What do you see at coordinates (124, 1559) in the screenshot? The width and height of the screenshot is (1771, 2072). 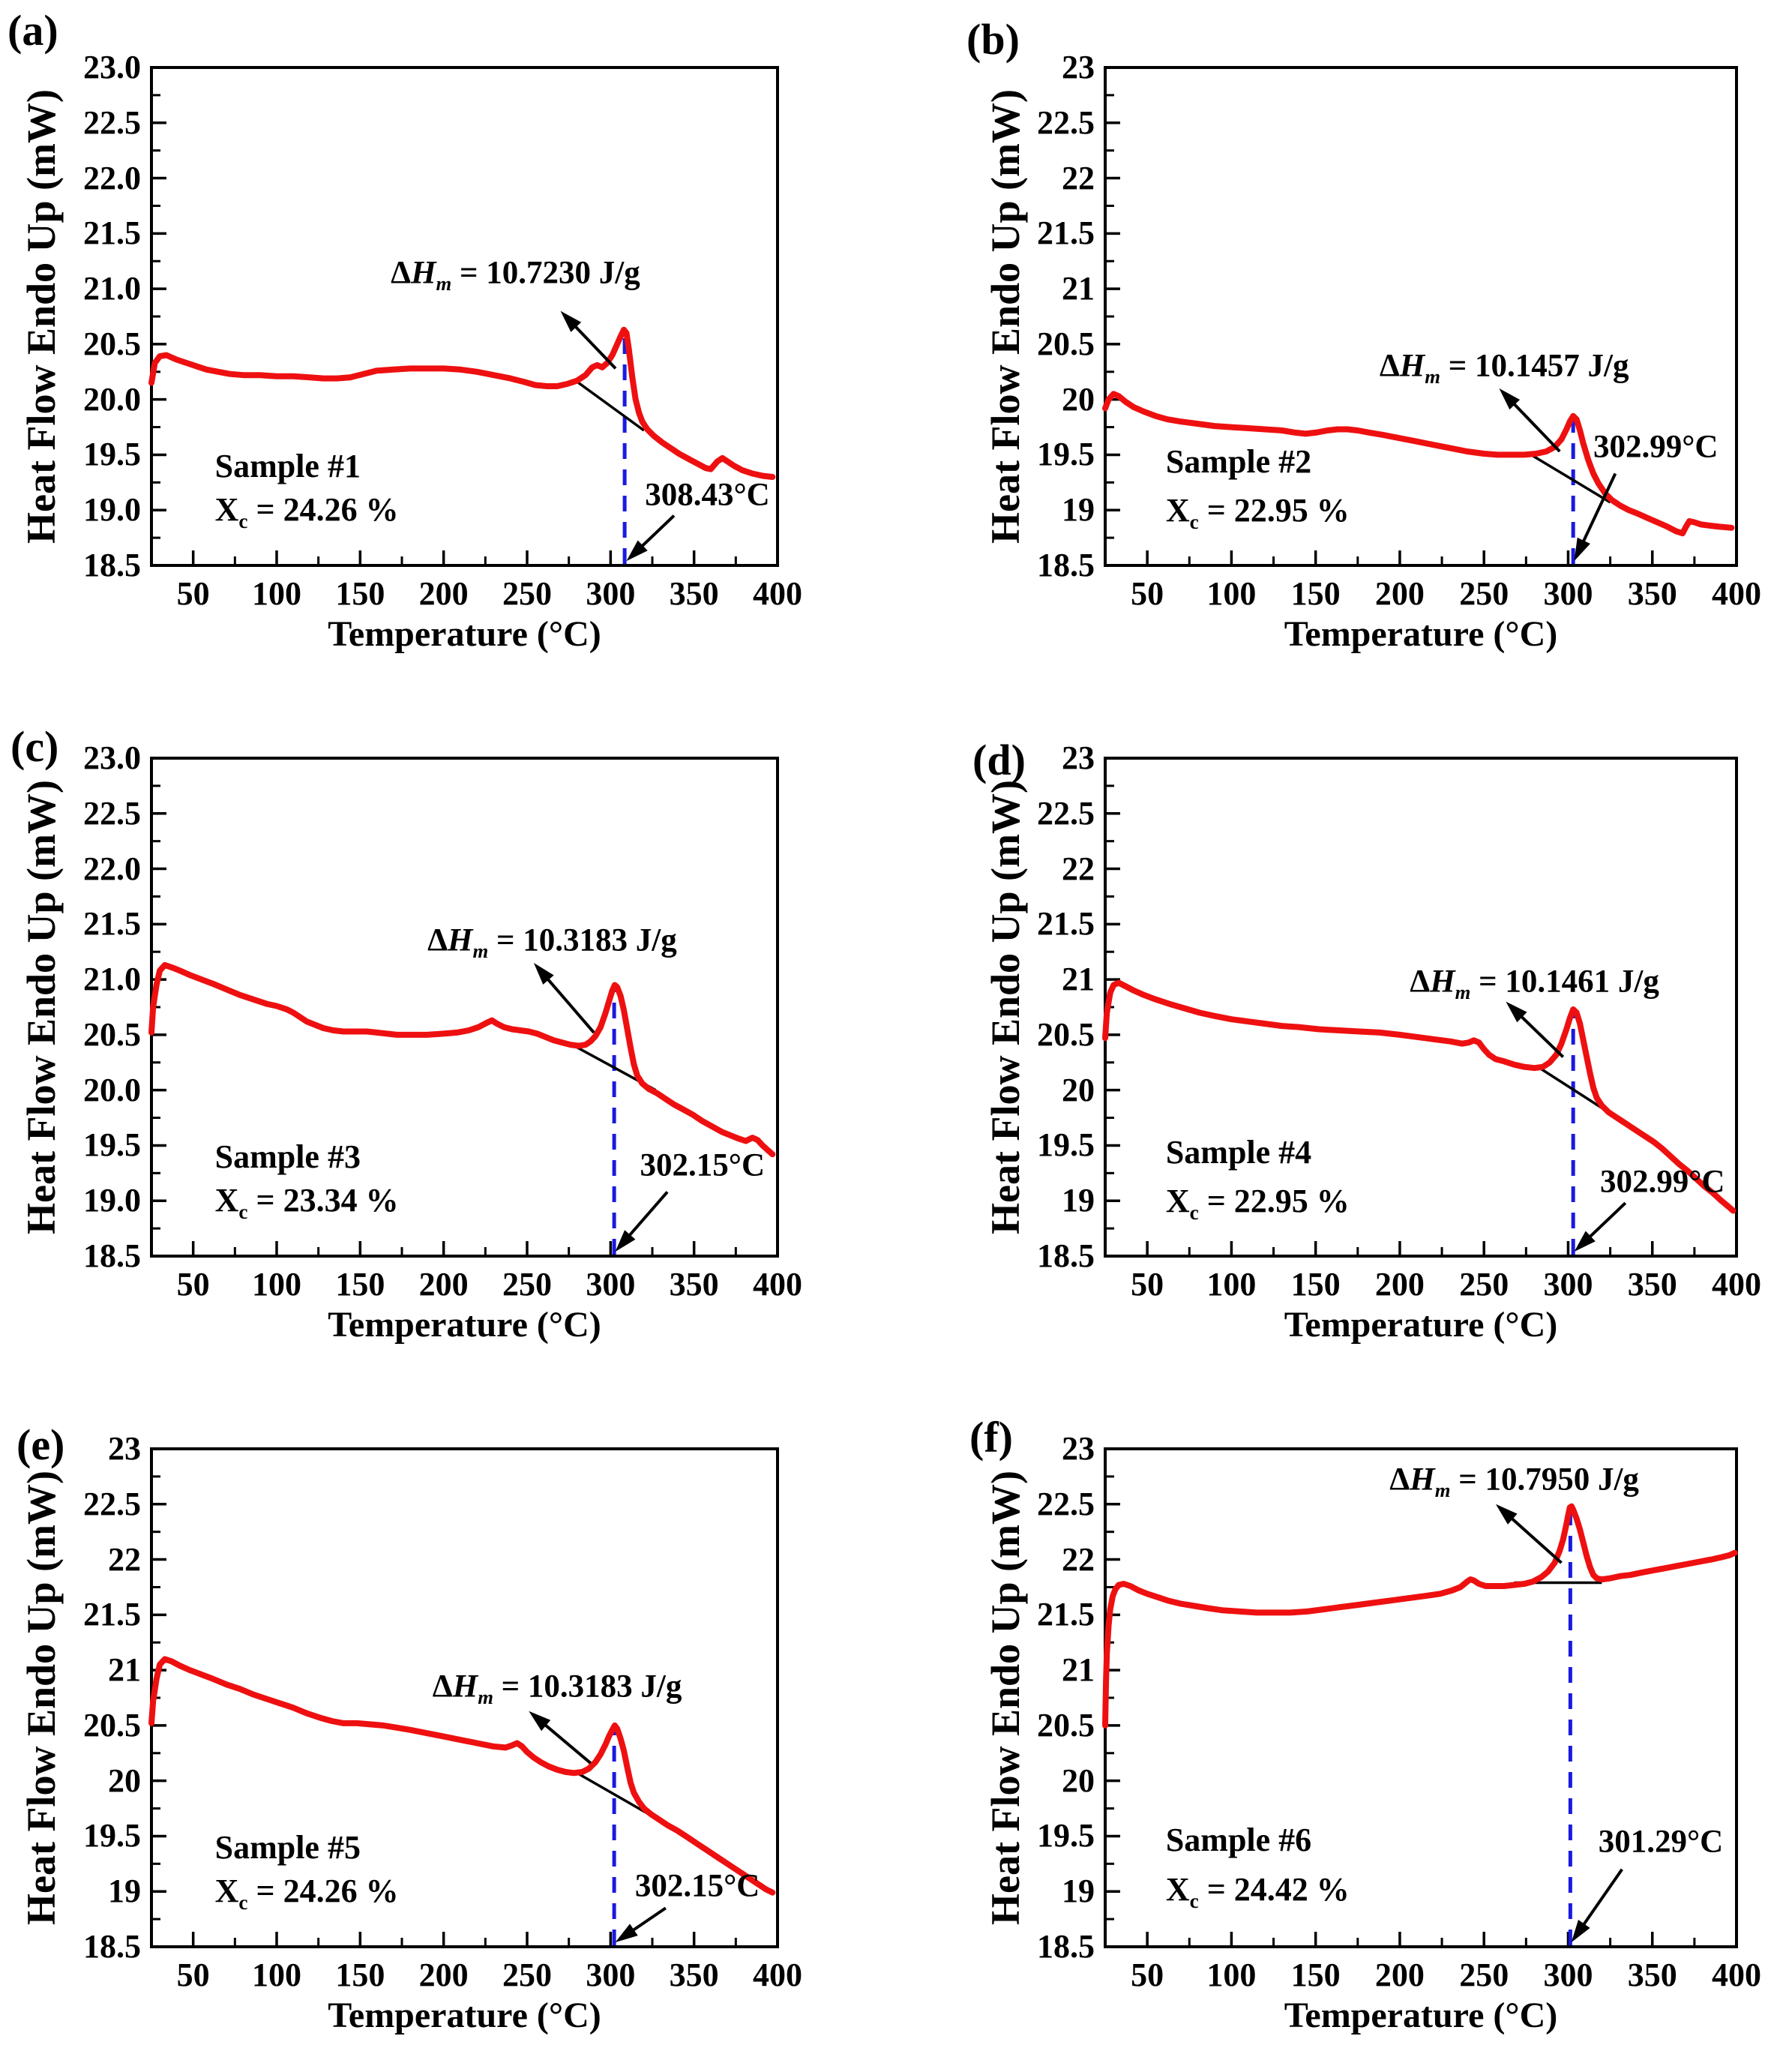 I see `y-tick-label: 22` at bounding box center [124, 1559].